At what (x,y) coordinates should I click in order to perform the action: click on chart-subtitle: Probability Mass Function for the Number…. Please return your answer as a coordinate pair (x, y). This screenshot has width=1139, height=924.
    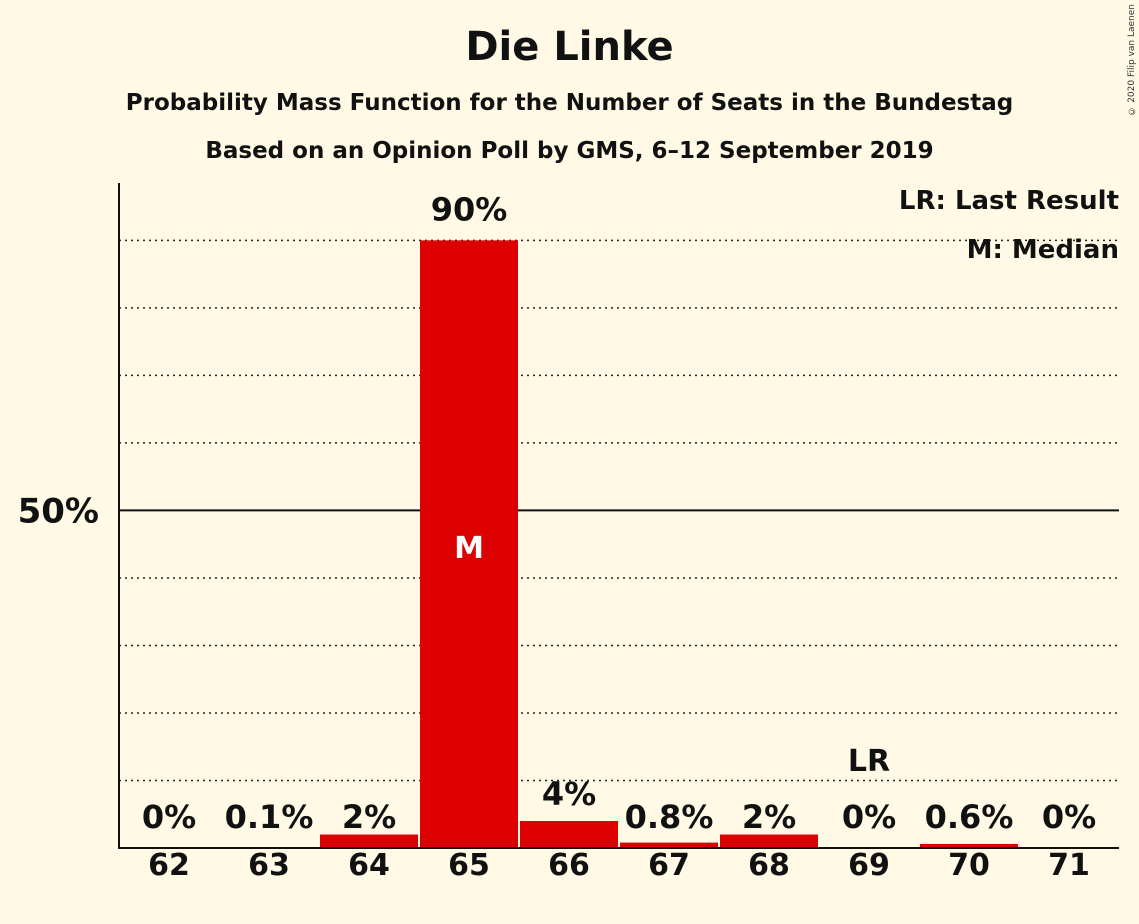
    Looking at the image, I should click on (569, 103).